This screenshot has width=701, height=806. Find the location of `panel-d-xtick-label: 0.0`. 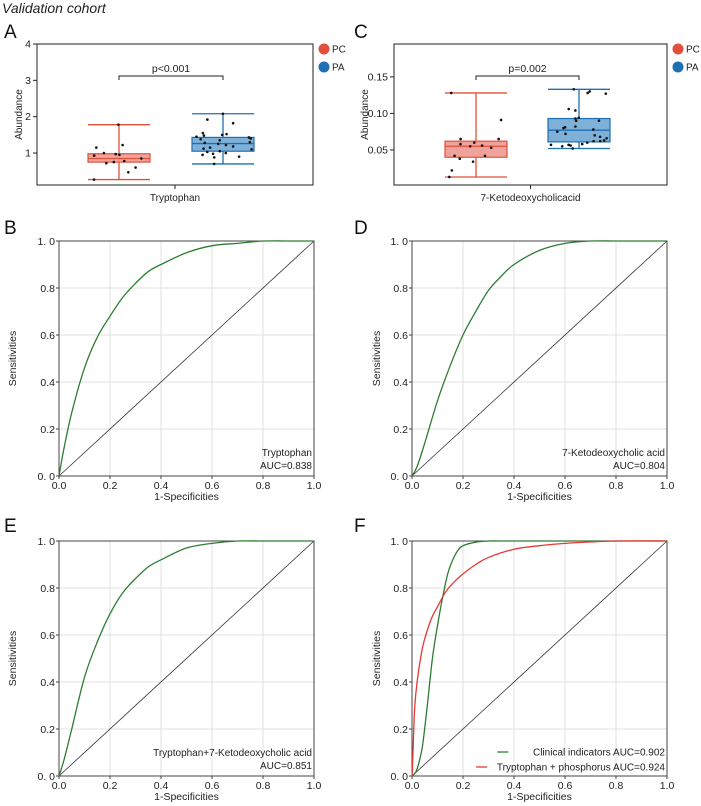

panel-d-xtick-label: 0.0 is located at coordinates (412, 486).